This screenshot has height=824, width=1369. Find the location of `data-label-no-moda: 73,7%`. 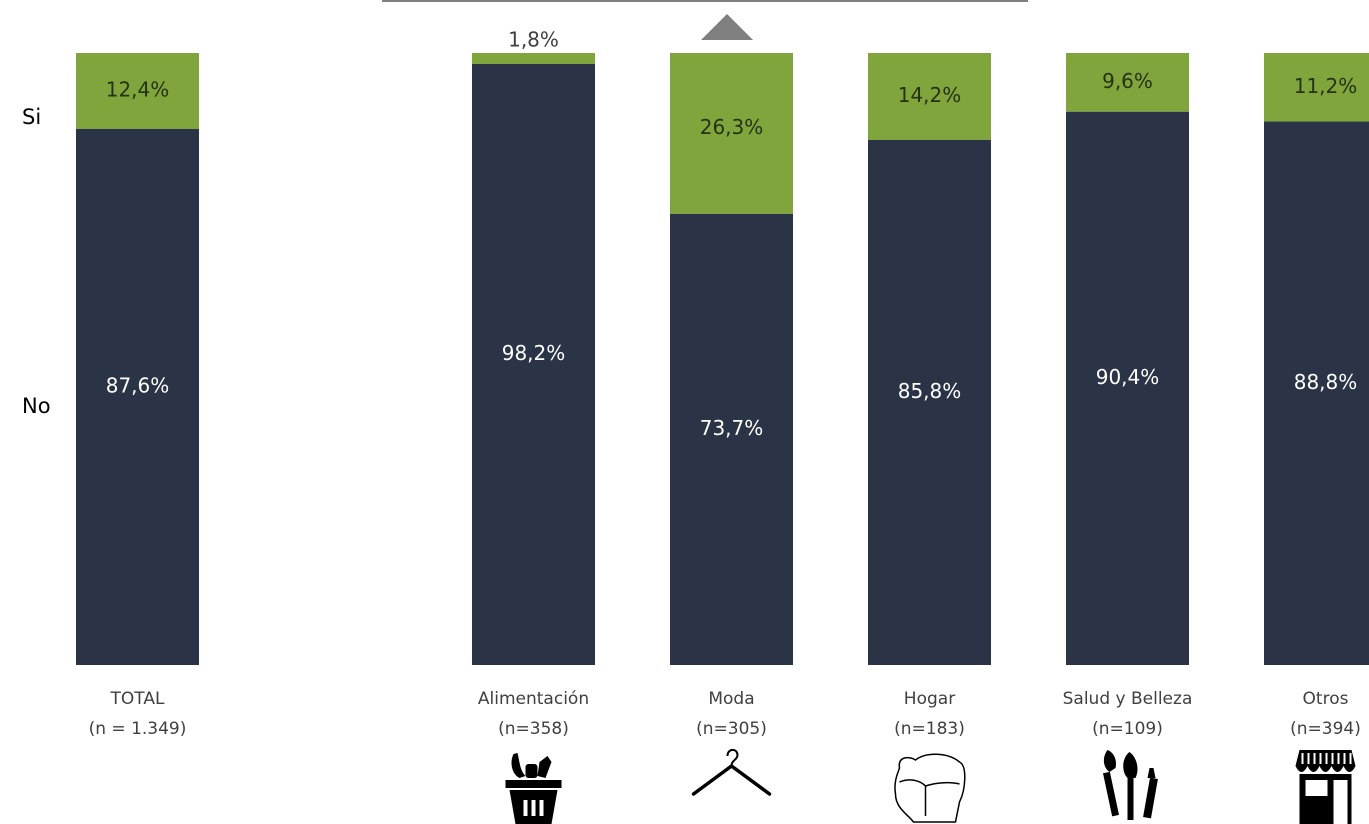

data-label-no-moda: 73,7% is located at coordinates (732, 428).